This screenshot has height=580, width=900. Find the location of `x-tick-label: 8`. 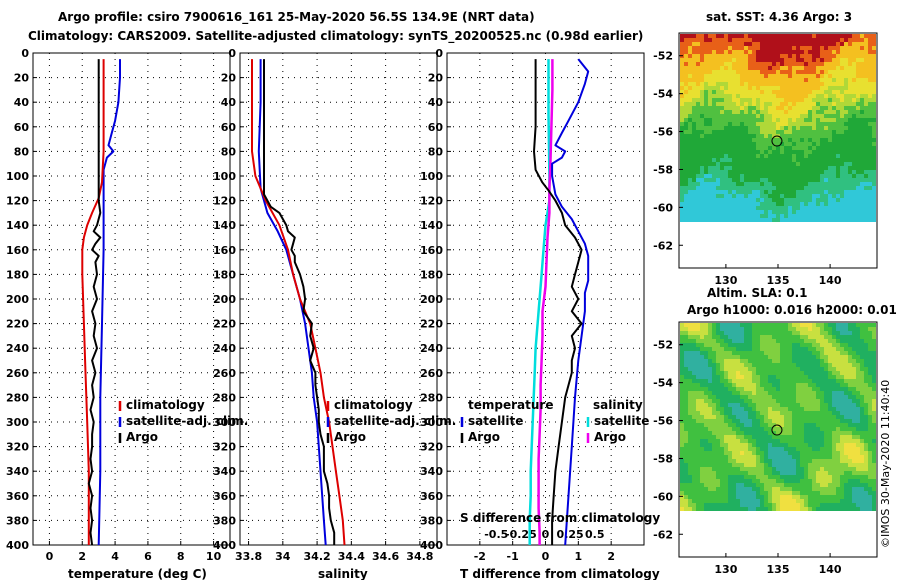

x-tick-label: 8 is located at coordinates (181, 556).